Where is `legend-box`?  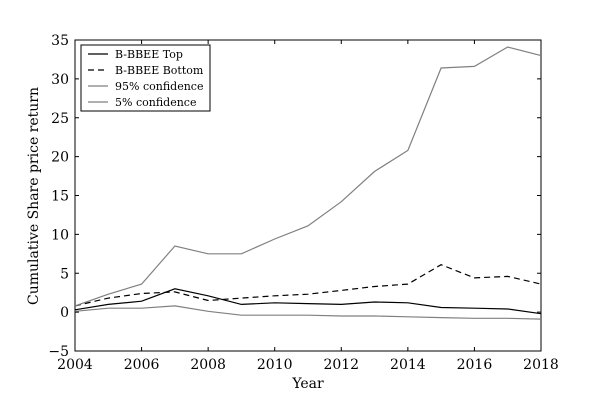
legend-box is located at coordinates (145, 78).